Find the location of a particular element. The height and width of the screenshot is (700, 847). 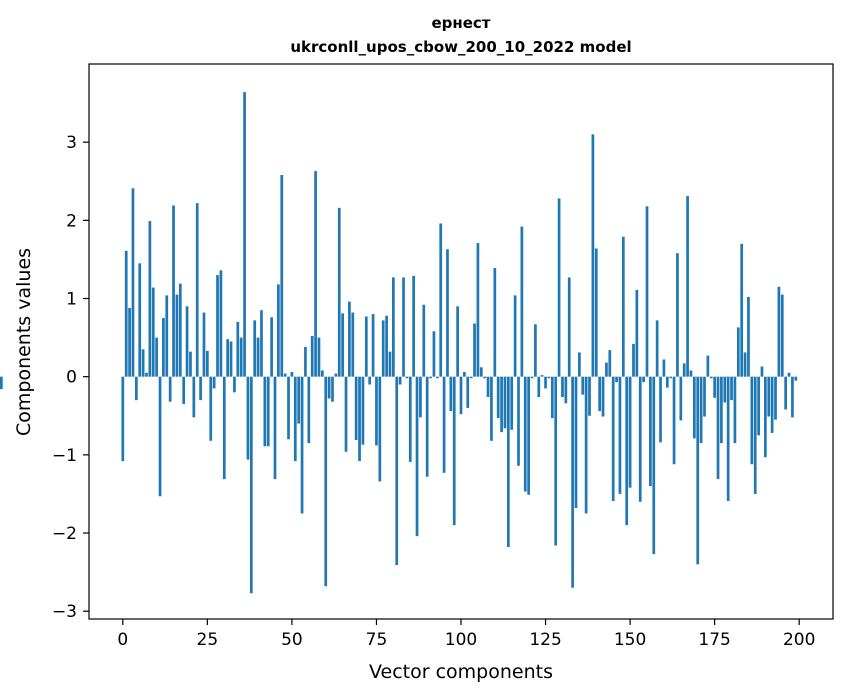

chart-title: ернест is located at coordinates (460, 23).